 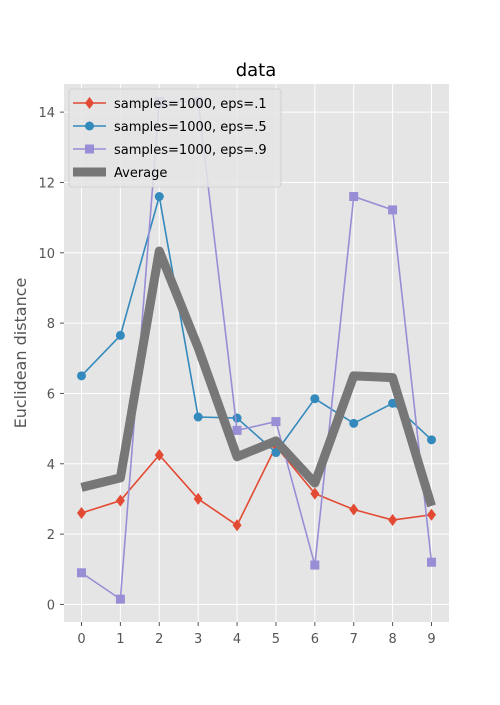 I want to click on y-tick-label: 6, so click(x=51, y=394).